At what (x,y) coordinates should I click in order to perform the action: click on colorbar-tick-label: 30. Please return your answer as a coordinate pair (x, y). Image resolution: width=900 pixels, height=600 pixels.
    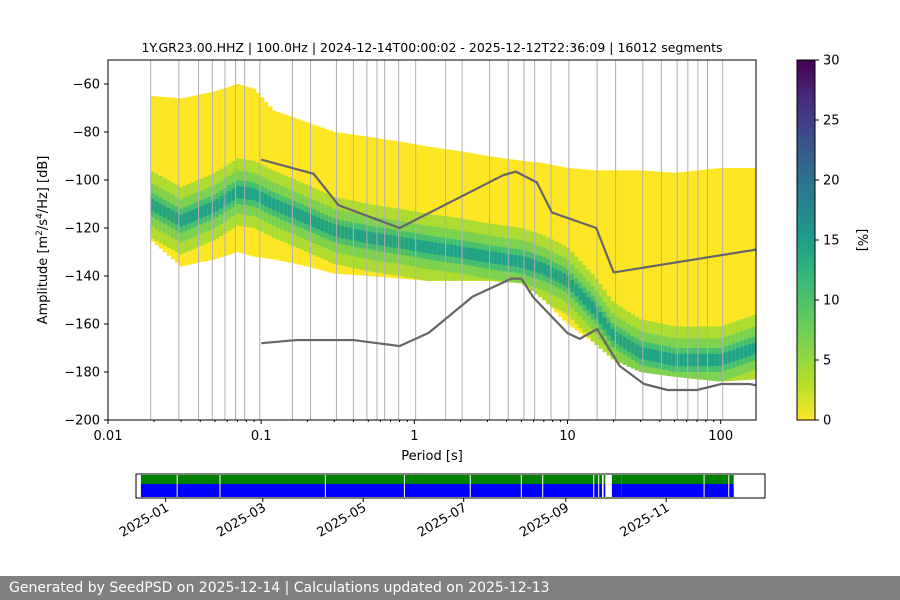
    Looking at the image, I should click on (831, 61).